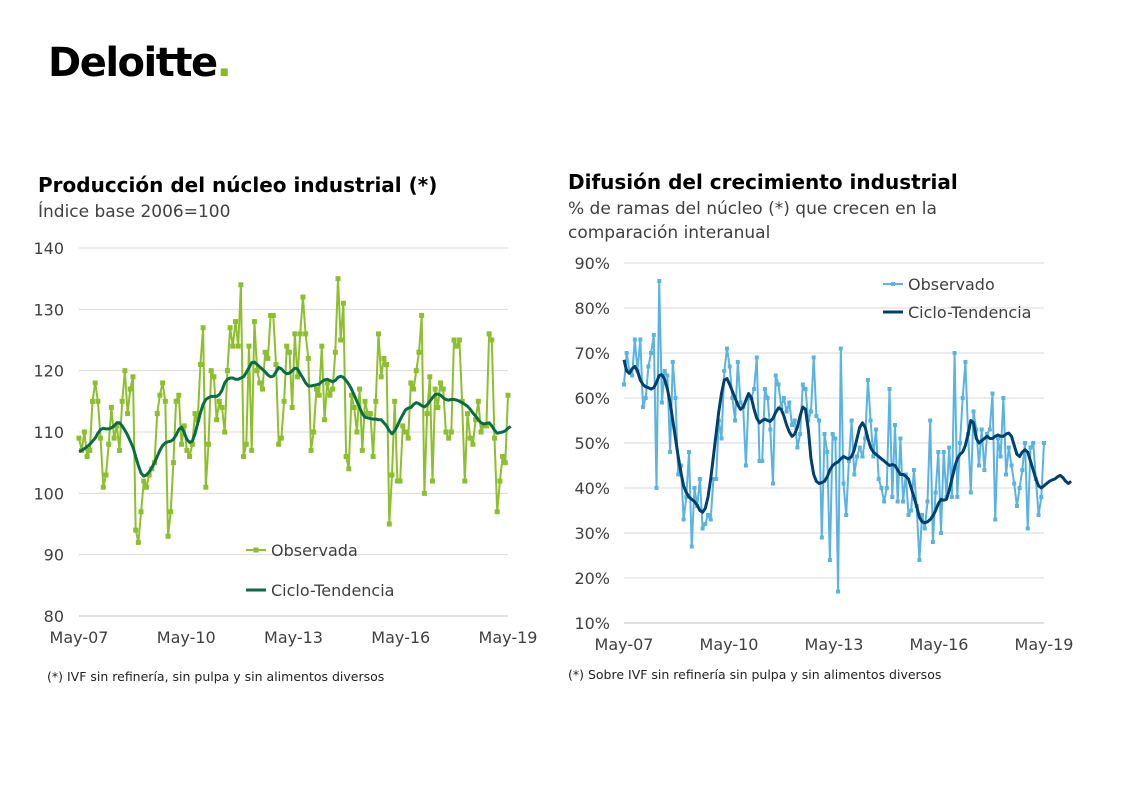  Describe the element at coordinates (79, 637) in the screenshot. I see `chart1-x-tick-label: May-07` at that location.